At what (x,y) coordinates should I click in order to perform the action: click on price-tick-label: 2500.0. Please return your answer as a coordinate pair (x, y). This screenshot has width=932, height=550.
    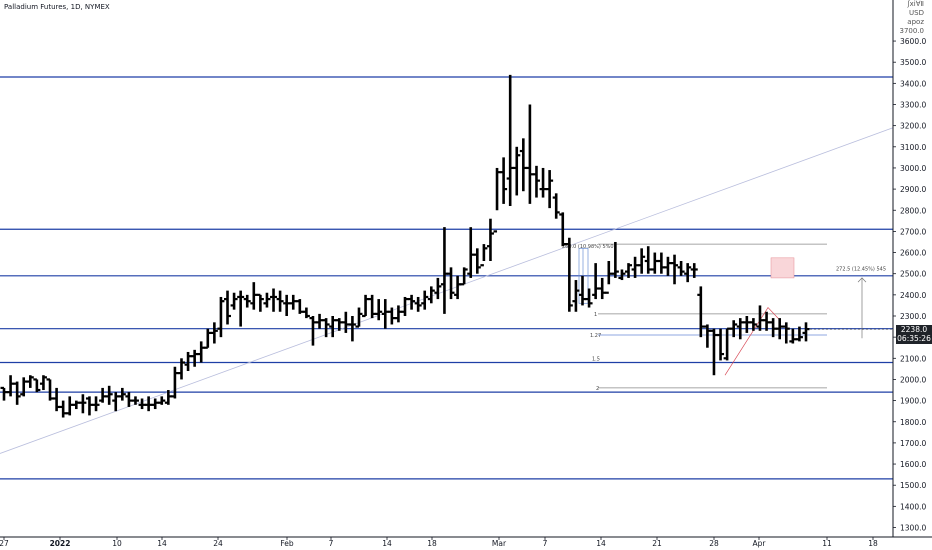
    Looking at the image, I should click on (913, 274).